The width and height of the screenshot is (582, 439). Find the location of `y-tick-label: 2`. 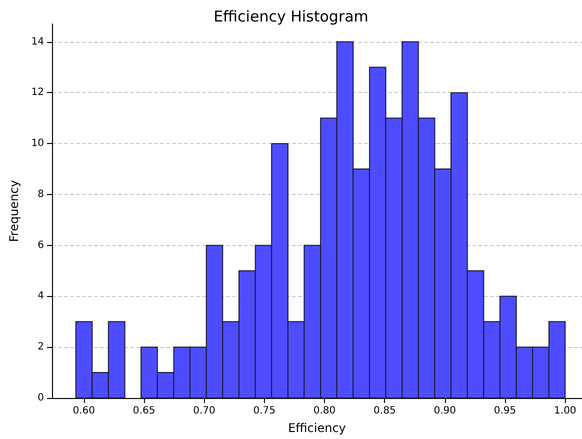

y-tick-label: 2 is located at coordinates (41, 347).